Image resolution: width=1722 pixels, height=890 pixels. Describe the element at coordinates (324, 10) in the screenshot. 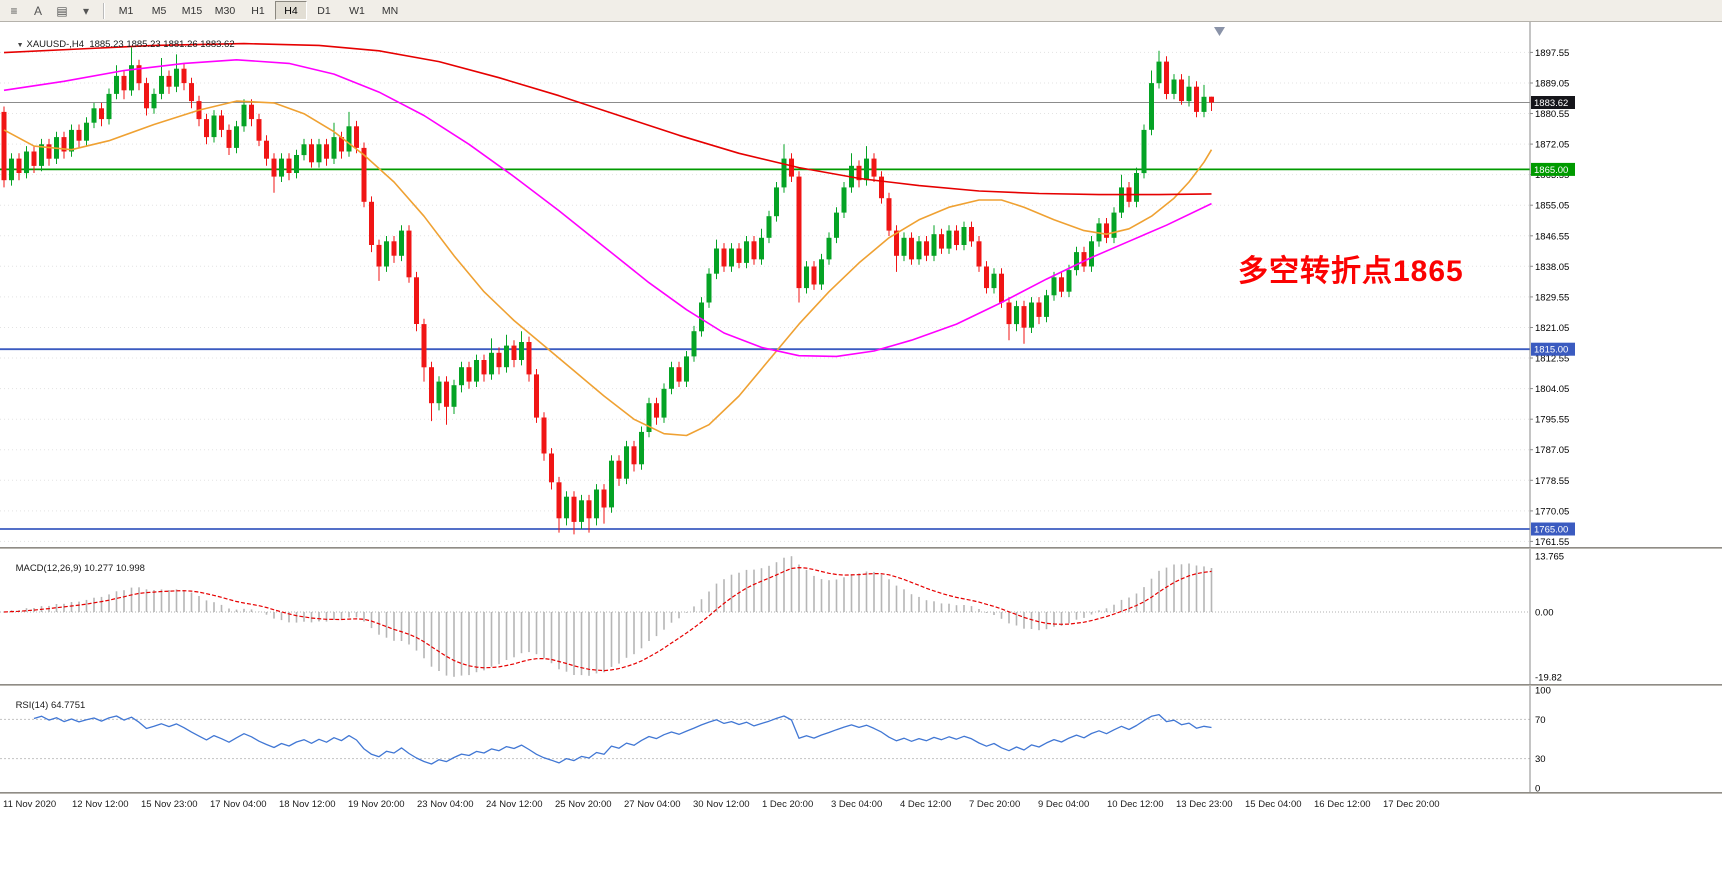

I see `tf-button-d1: D1` at that location.